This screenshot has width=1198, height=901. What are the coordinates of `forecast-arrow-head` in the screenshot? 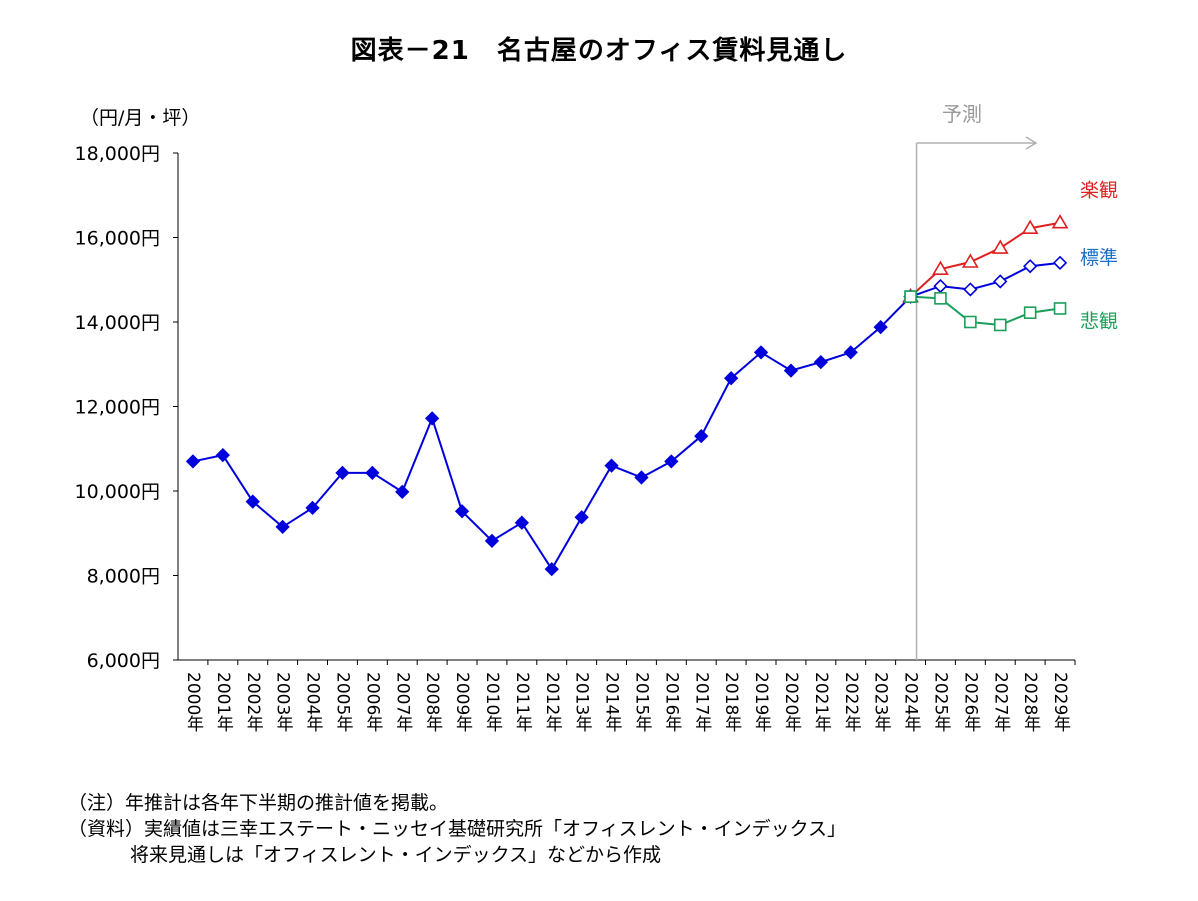 It's located at (1031, 143).